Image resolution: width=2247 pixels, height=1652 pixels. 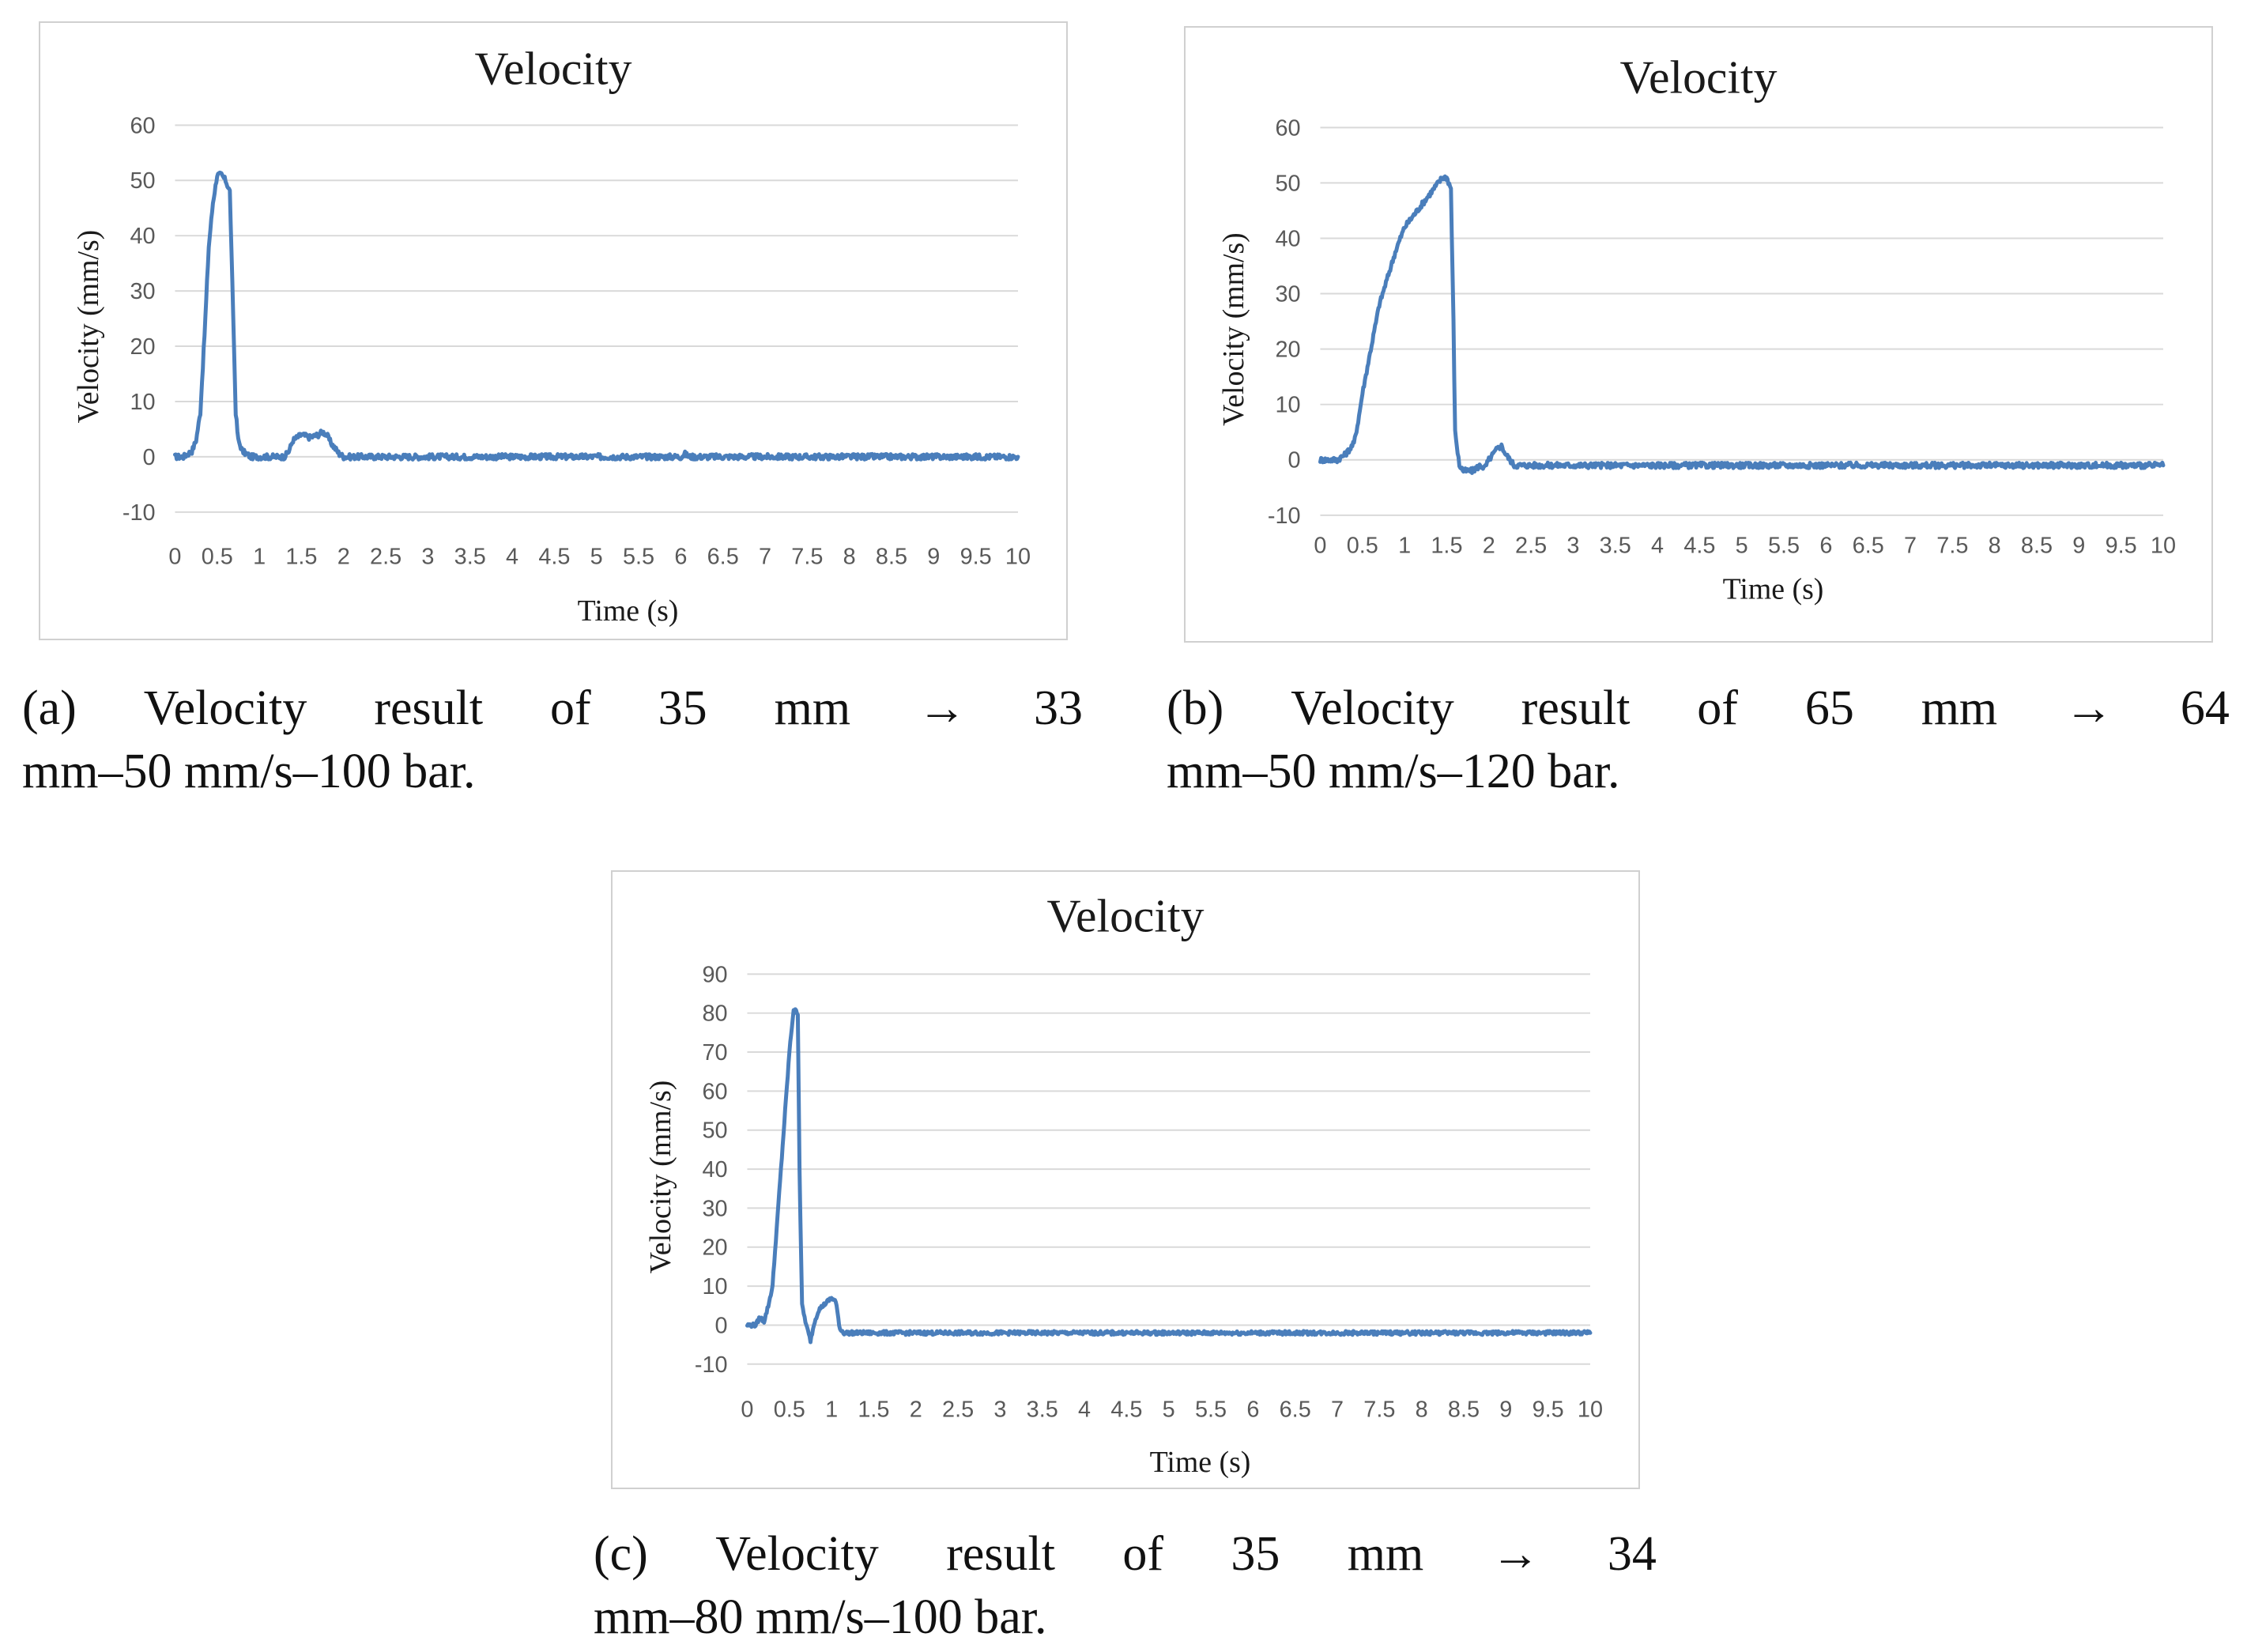 What do you see at coordinates (1632, 1554) in the screenshot?
I see `caption-word: 34` at bounding box center [1632, 1554].